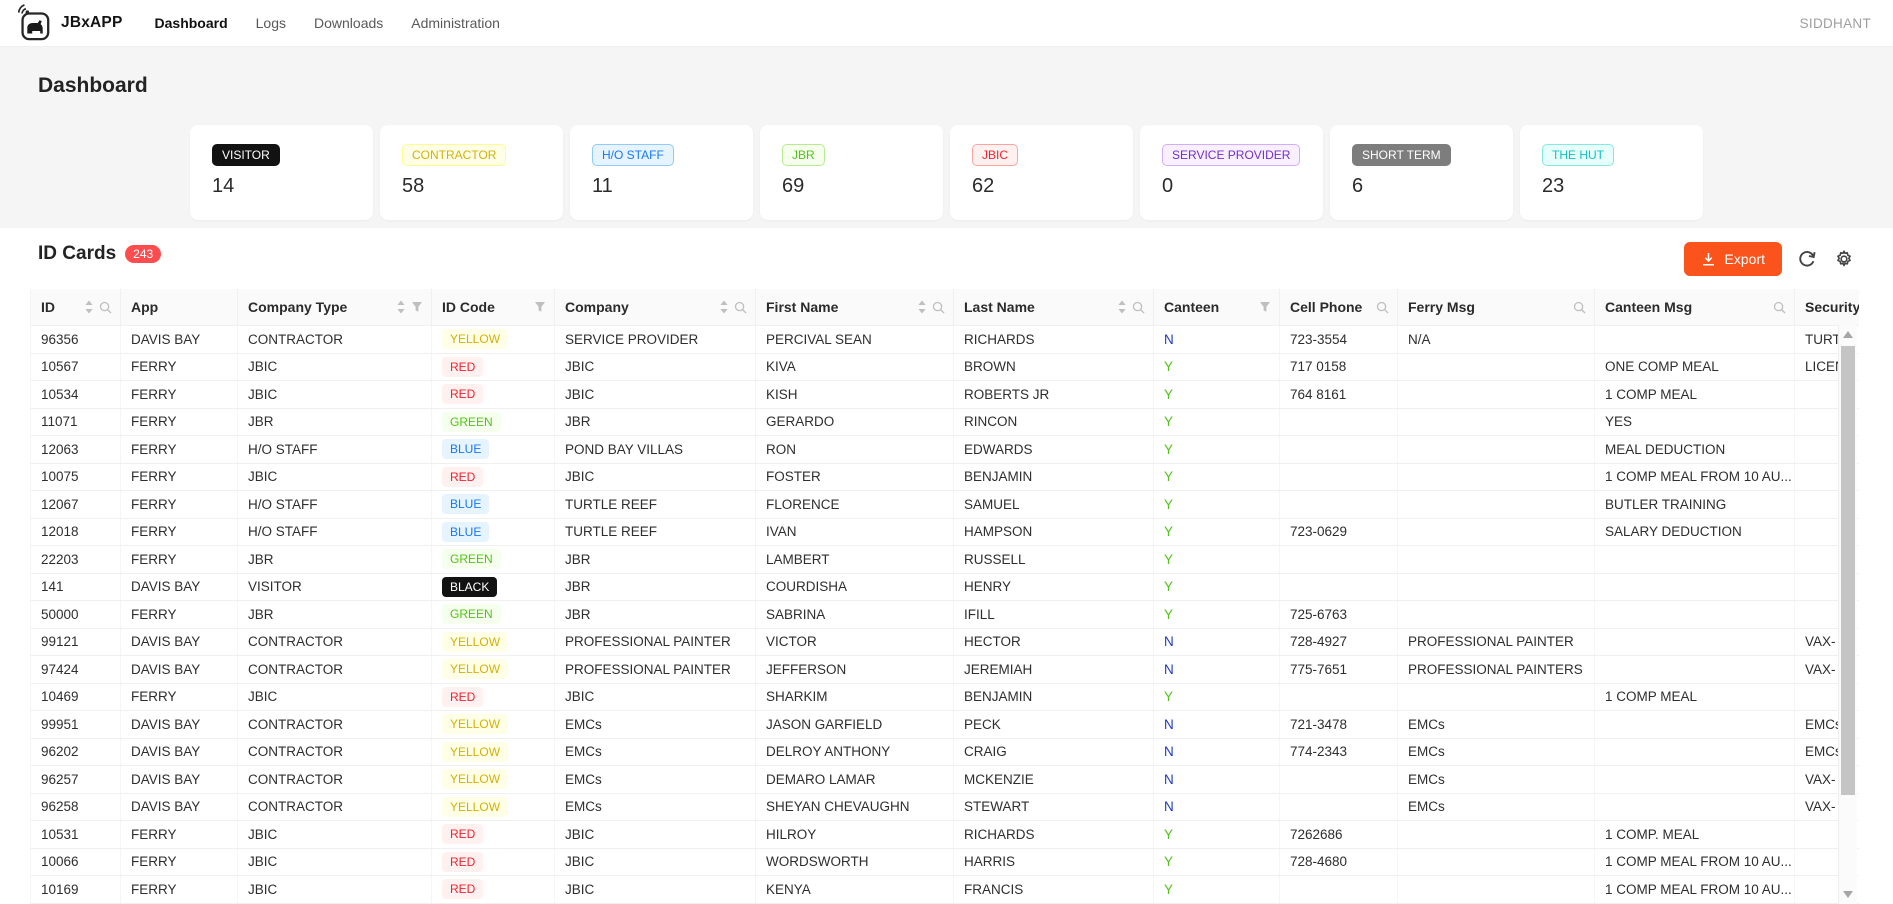  Describe the element at coordinates (983, 186) in the screenshot. I see `stat-card-value: 62` at that location.